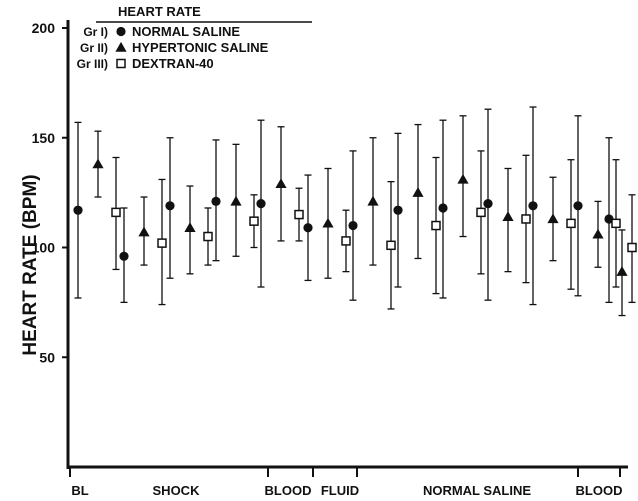 The image size is (638, 501). I want to click on legend-group-label: Gr II), so click(94, 48).